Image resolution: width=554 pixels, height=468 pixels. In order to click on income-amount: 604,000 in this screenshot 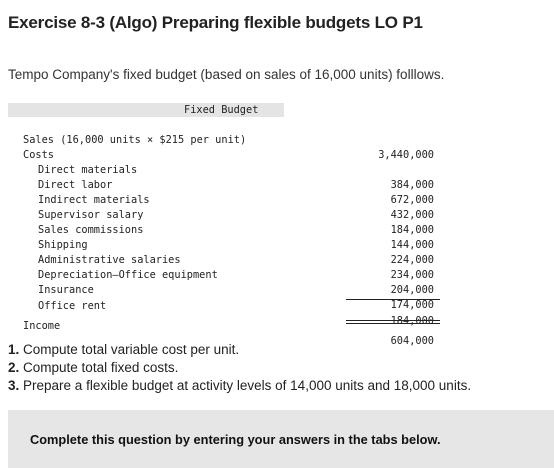, I will do `click(412, 341)`.